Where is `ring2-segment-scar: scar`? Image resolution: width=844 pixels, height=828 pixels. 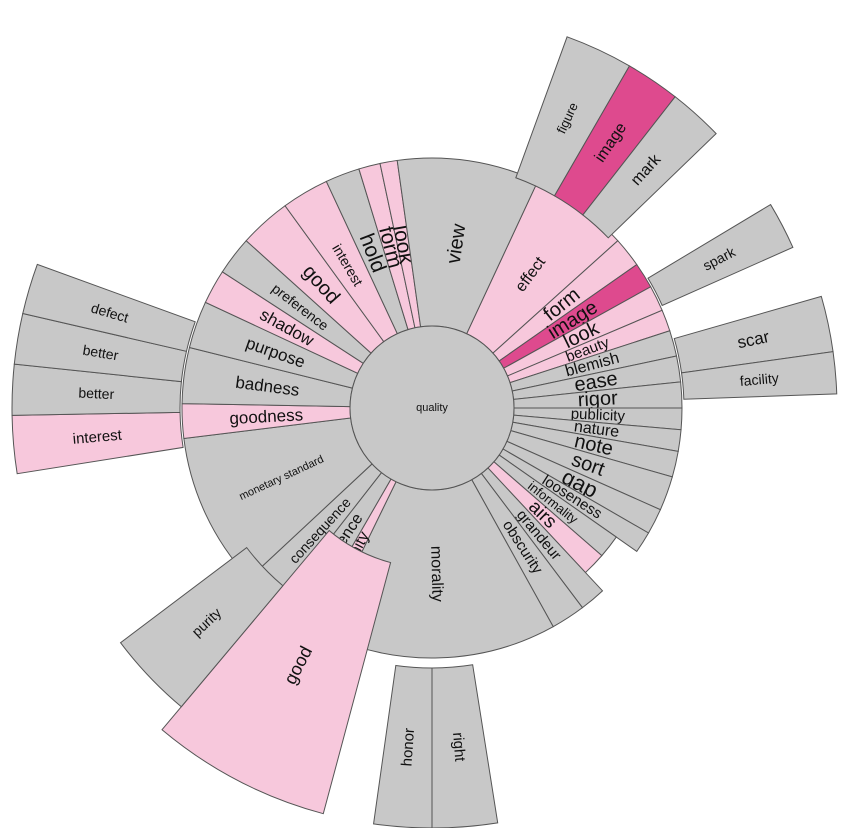 ring2-segment-scar: scar is located at coordinates (753, 334).